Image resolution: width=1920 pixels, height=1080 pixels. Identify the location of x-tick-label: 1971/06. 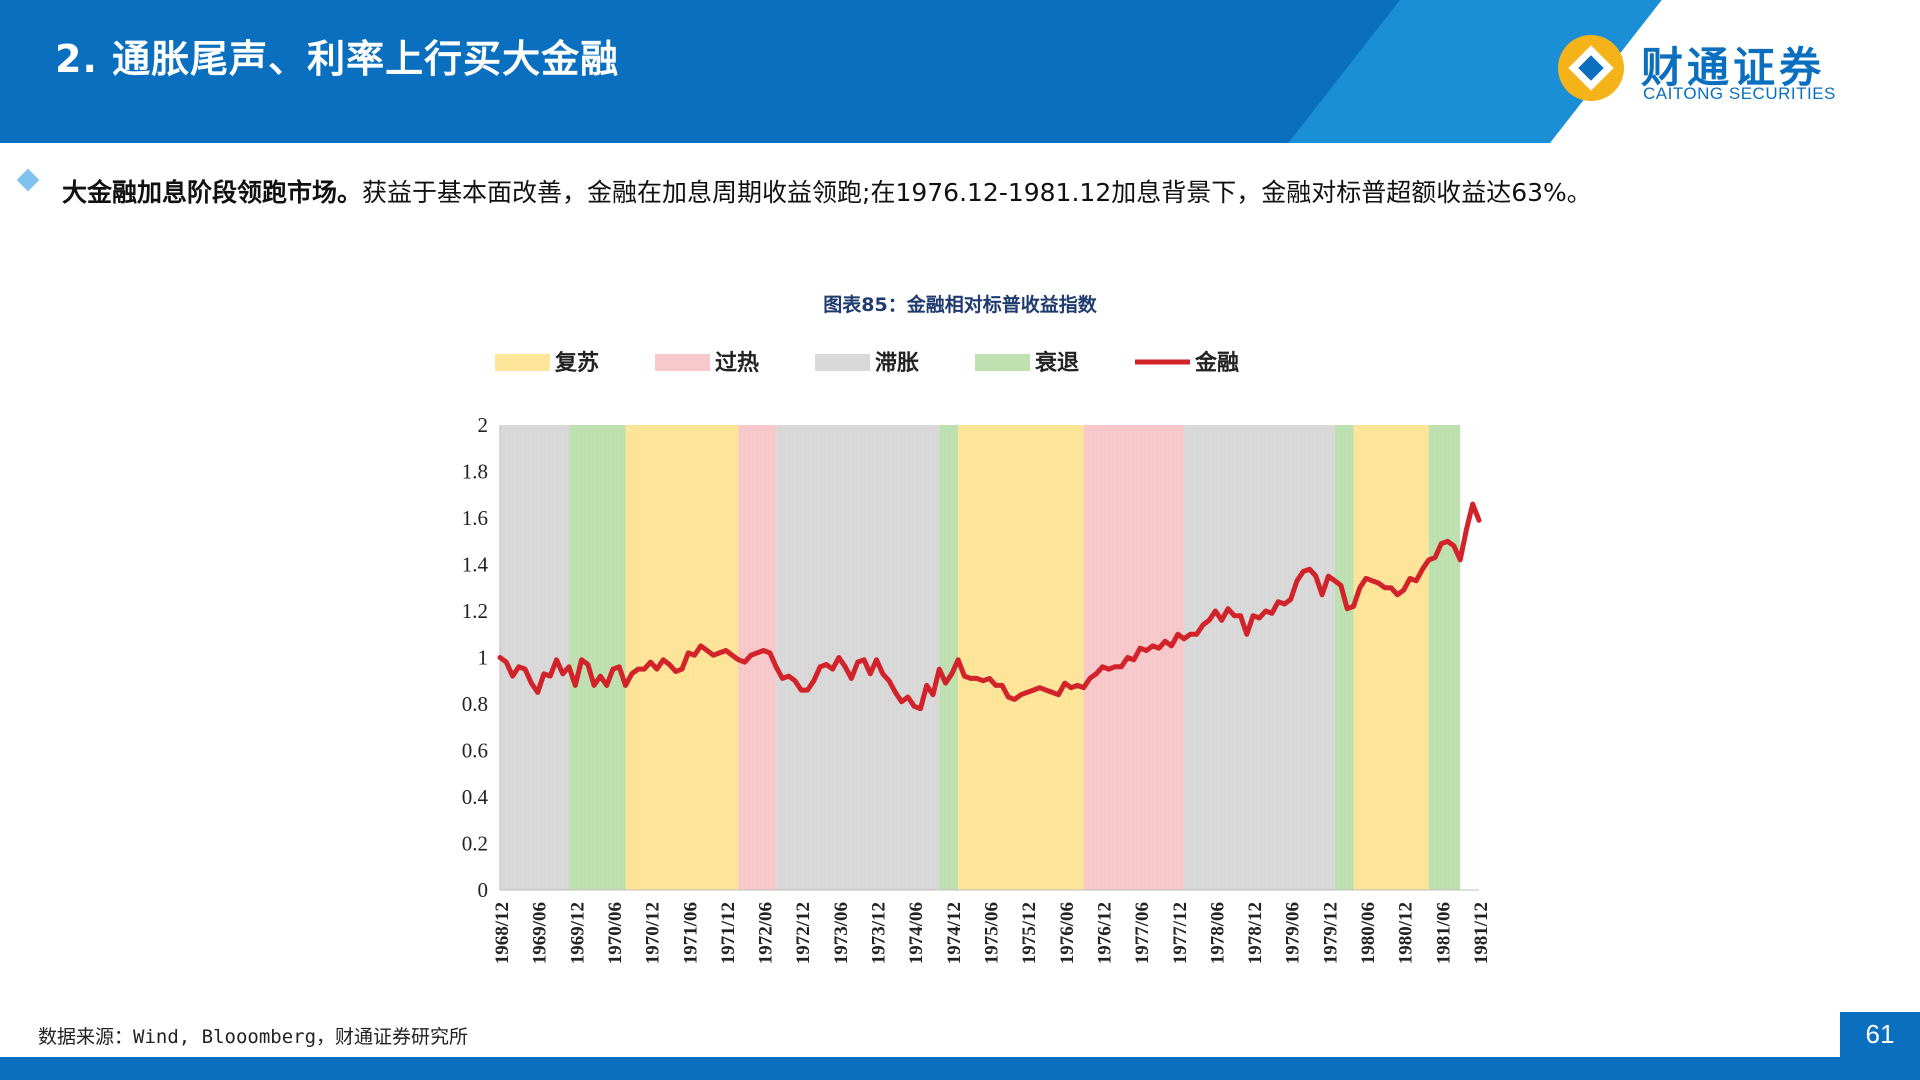
(690, 933).